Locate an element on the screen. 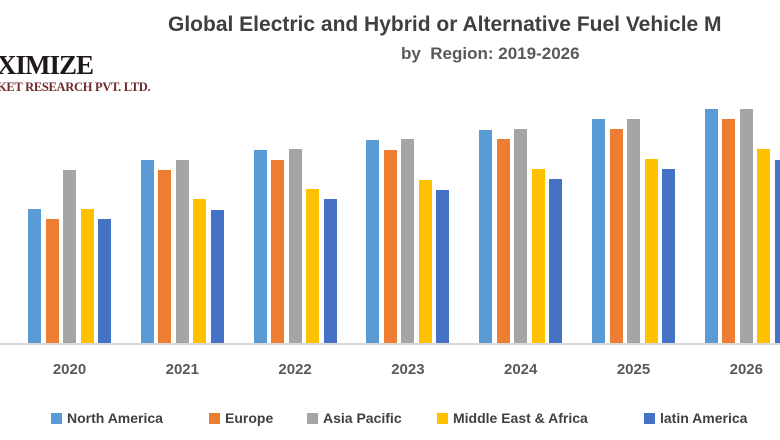 This screenshot has height=440, width=780. x-axis-label-2020: 2020 is located at coordinates (69, 369).